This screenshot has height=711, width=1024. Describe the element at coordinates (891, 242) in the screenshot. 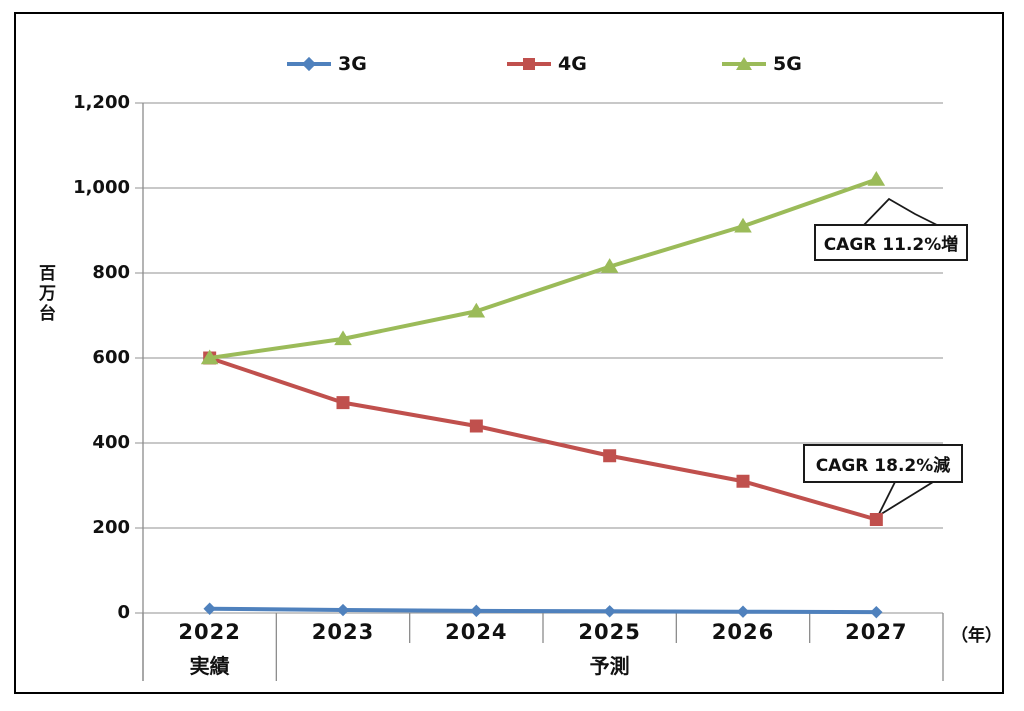

I see `annotation-cagr-5g: CAGR 11.2%増` at that location.